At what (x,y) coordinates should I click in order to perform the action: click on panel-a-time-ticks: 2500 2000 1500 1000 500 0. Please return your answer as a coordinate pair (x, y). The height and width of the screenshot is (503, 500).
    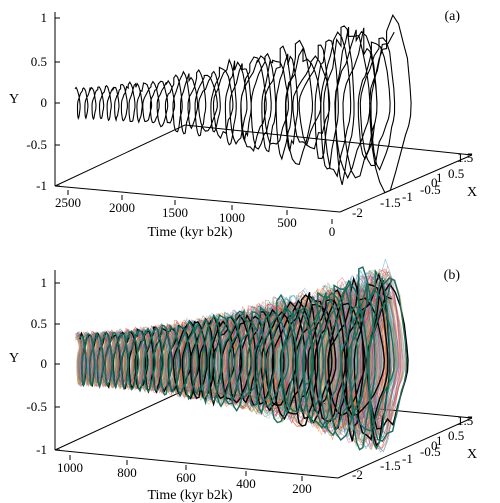
    Looking at the image, I should click on (195, 214).